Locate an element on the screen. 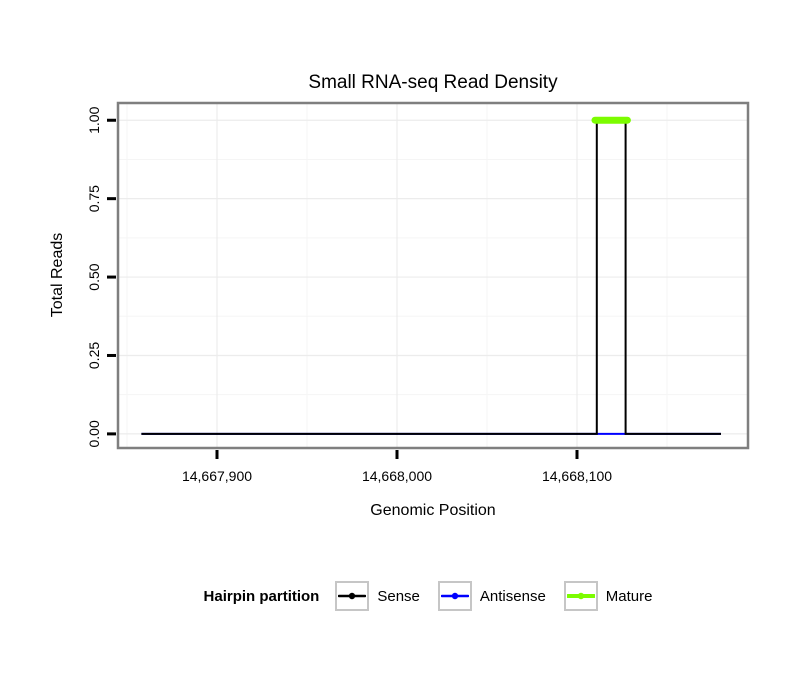  legend-key-glyph-sense is located at coordinates (352, 596).